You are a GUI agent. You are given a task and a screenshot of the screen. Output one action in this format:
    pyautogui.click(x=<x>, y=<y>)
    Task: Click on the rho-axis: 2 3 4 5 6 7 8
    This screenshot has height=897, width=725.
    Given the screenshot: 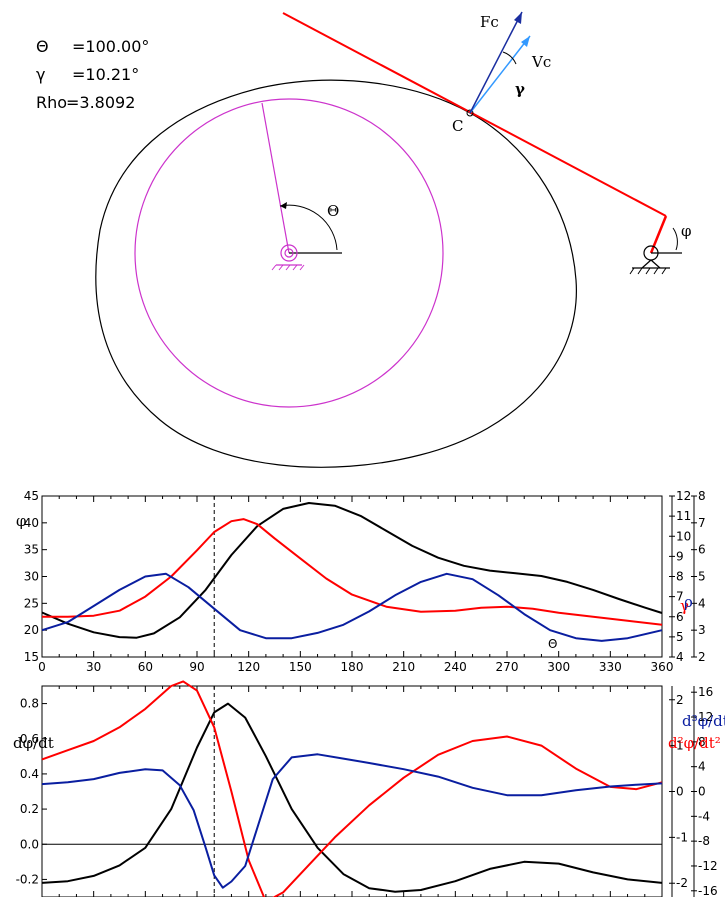 What is the action you would take?
    pyautogui.click(x=698, y=576)
    